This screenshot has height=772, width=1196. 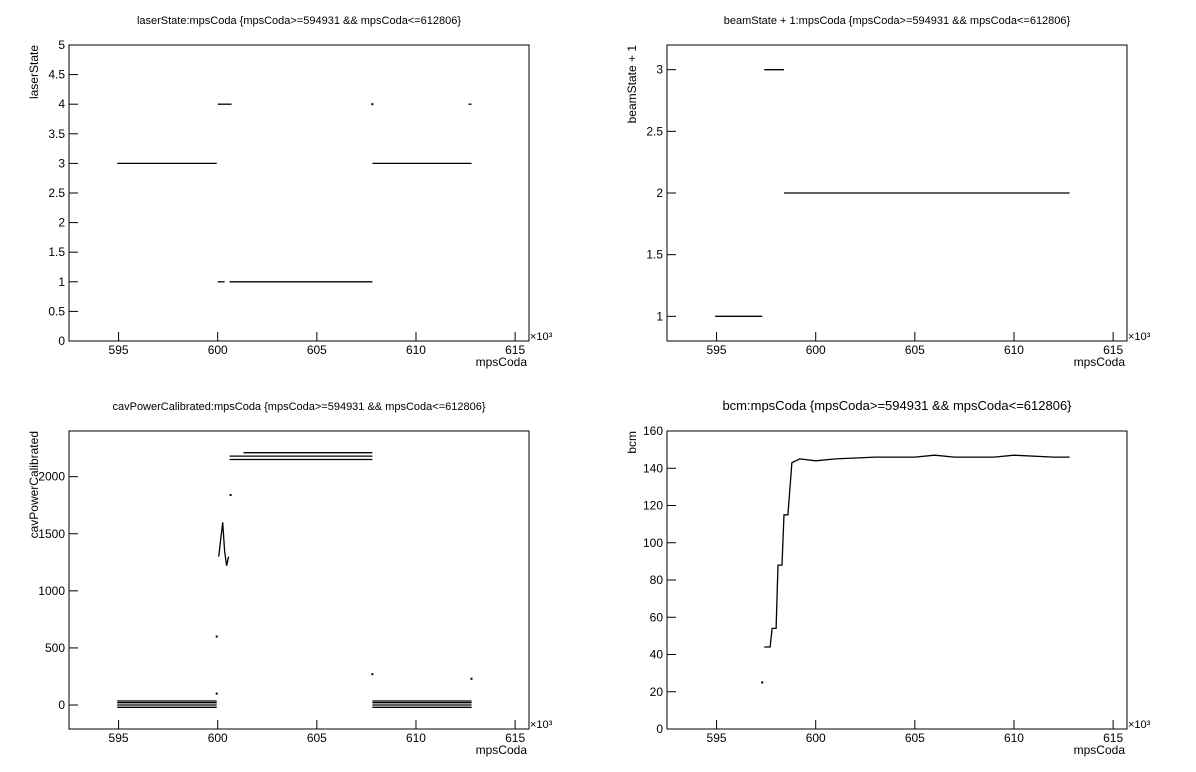 I want to click on y-tick-label: 5, so click(x=61, y=45).